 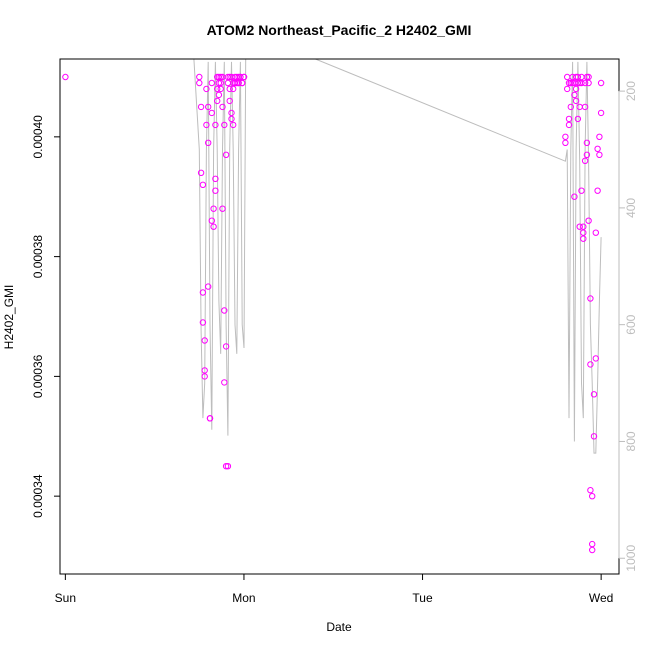 What do you see at coordinates (46, 316) in the screenshot?
I see `y-axis: 0.00034 0.00036 0.00038 0.00040` at bounding box center [46, 316].